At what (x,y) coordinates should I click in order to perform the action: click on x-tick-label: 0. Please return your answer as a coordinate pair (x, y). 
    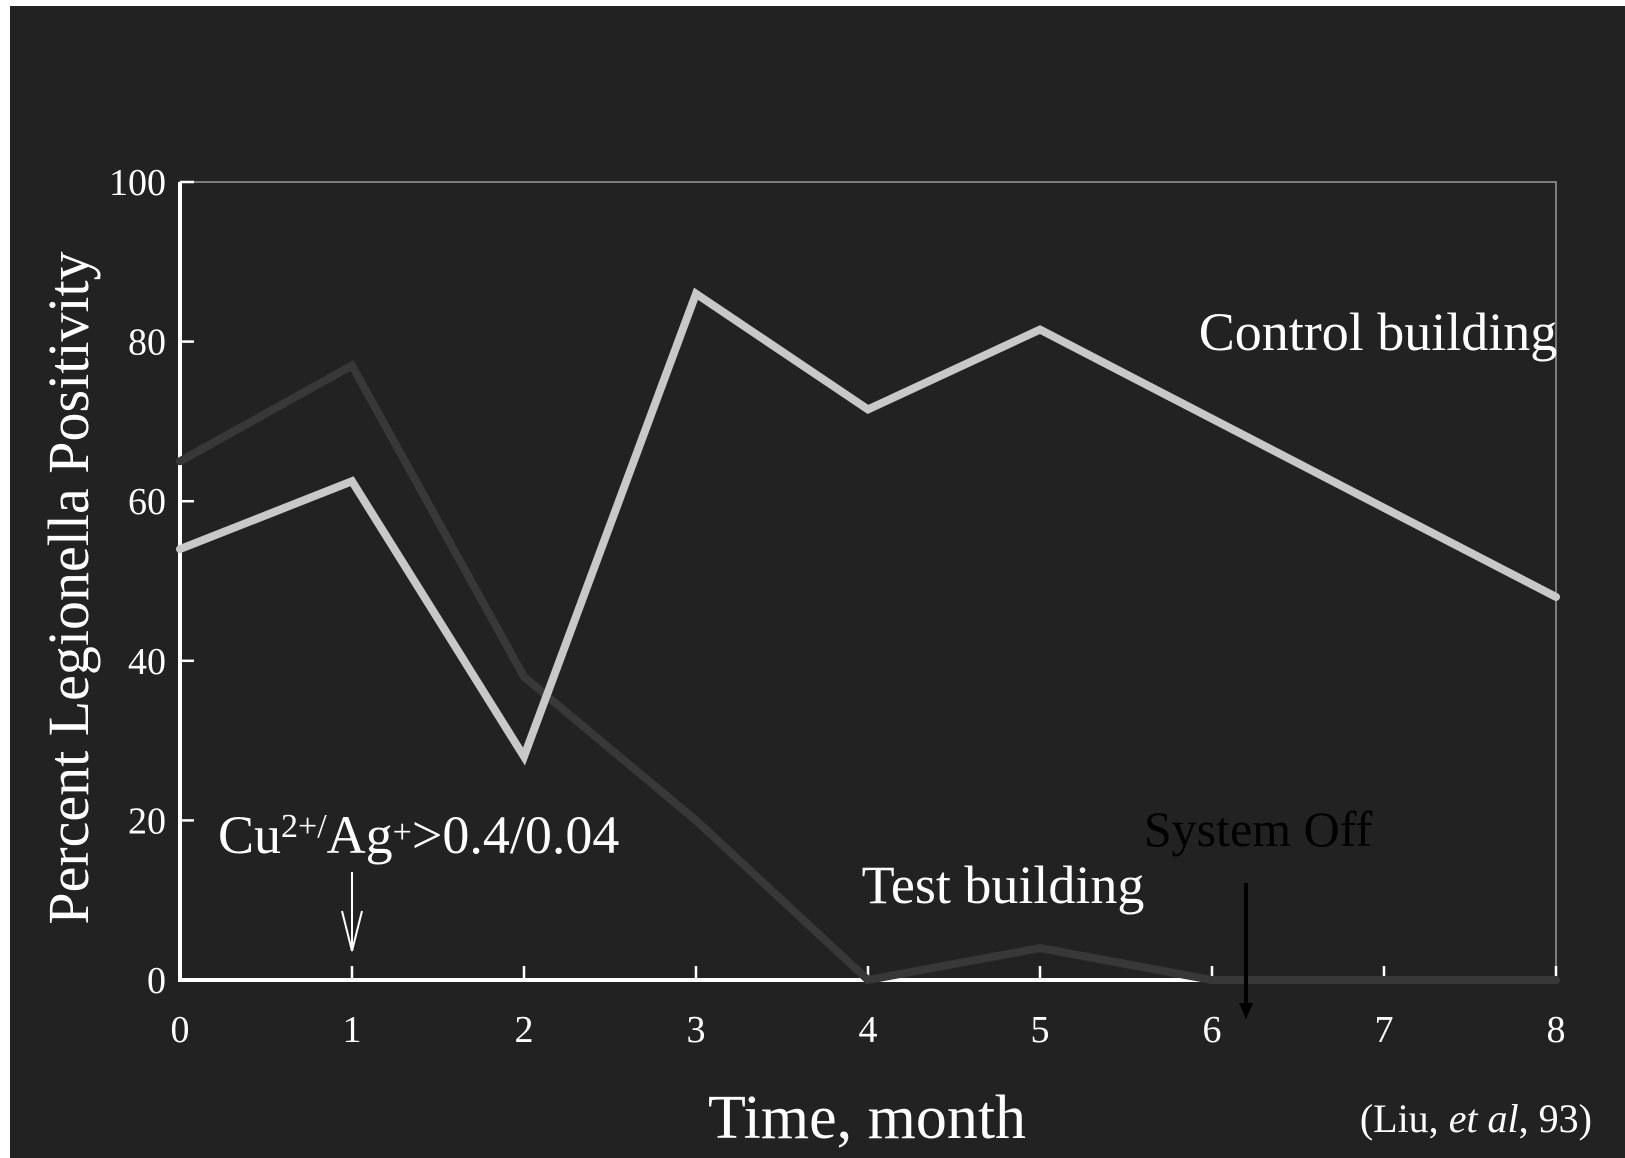
    Looking at the image, I should click on (180, 1030).